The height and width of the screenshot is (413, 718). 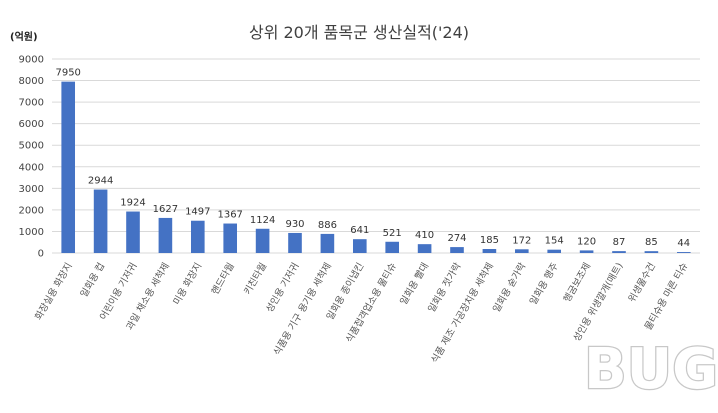 What do you see at coordinates (92, 280) in the screenshot?
I see `x-category-label: 일회용 컵` at bounding box center [92, 280].